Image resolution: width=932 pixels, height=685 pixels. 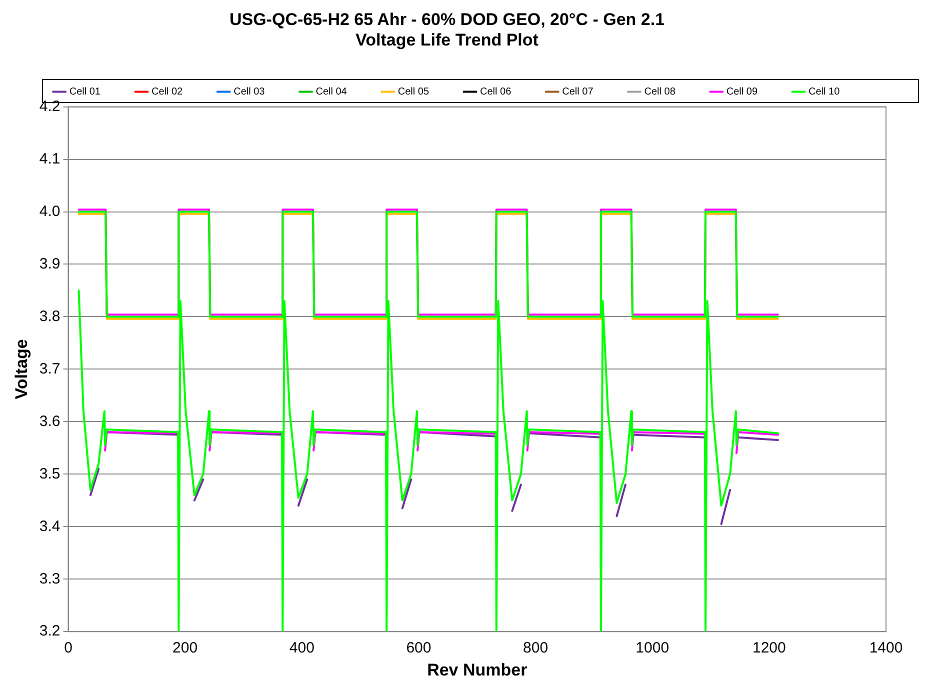 I want to click on x-axis-title: Rev Number, so click(x=477, y=670).